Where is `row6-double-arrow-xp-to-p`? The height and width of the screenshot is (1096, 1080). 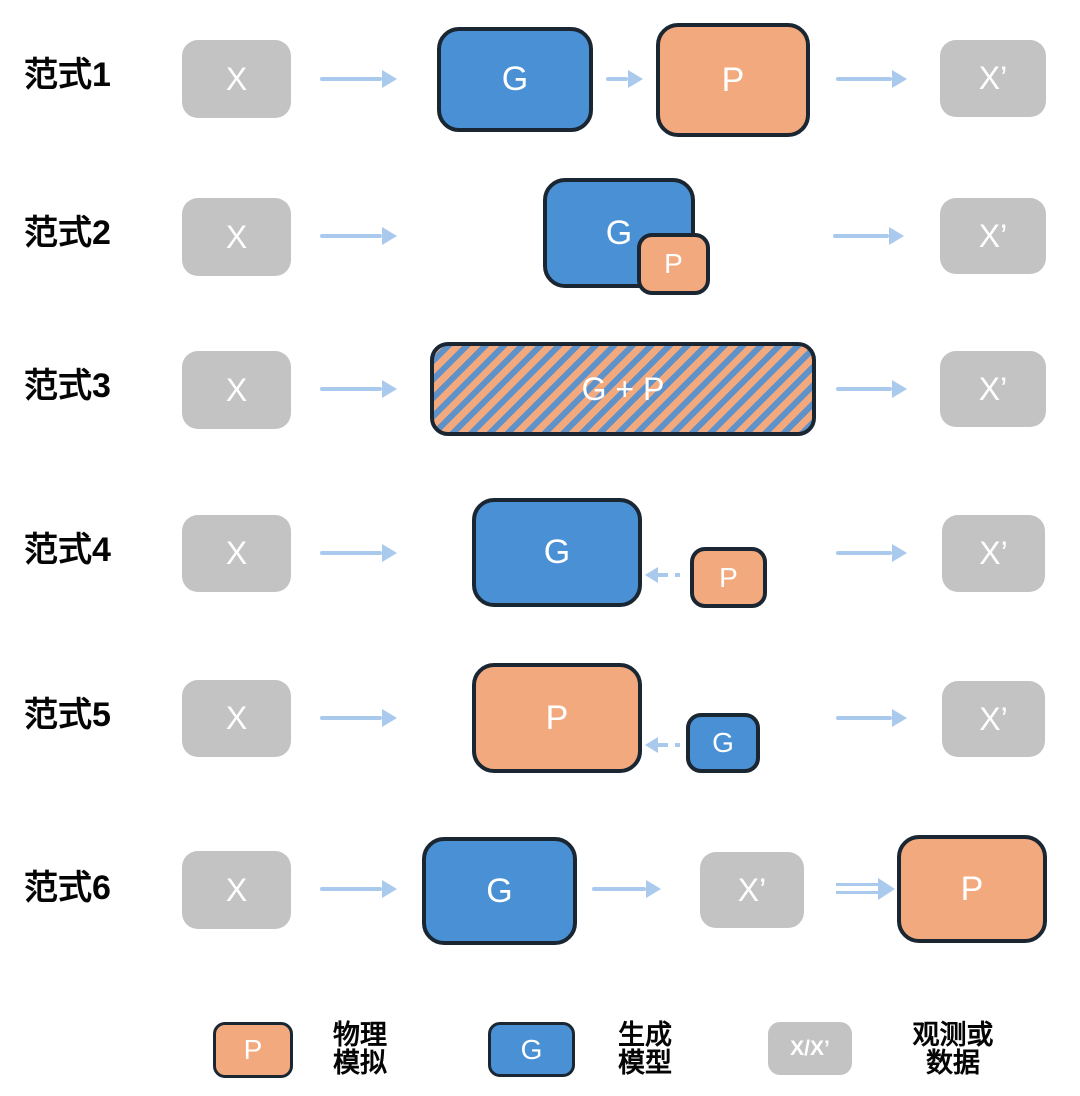
row6-double-arrow-xp-to-p is located at coordinates (857, 888).